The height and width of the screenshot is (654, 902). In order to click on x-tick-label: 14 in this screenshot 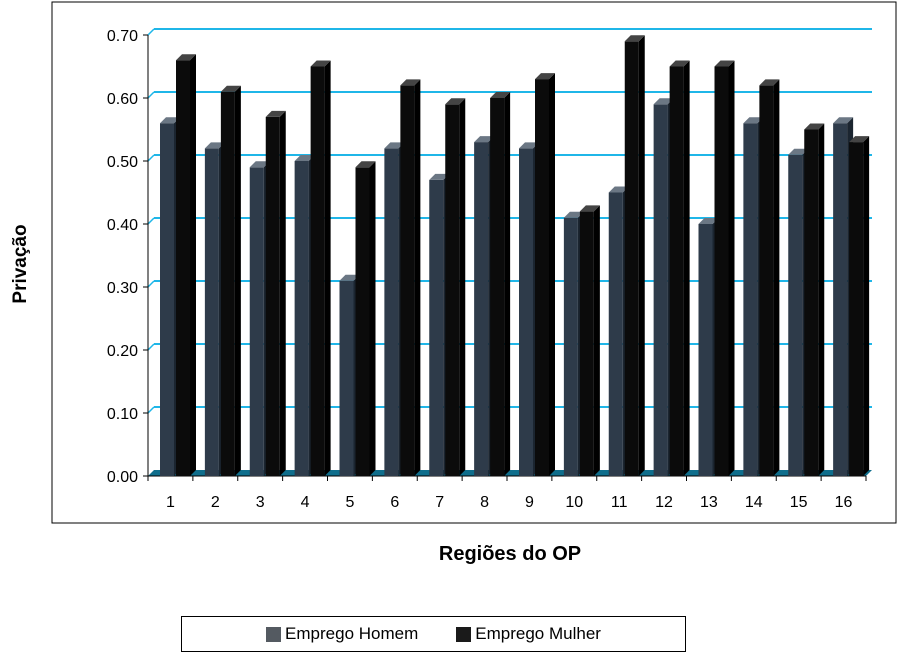, I will do `click(754, 502)`.